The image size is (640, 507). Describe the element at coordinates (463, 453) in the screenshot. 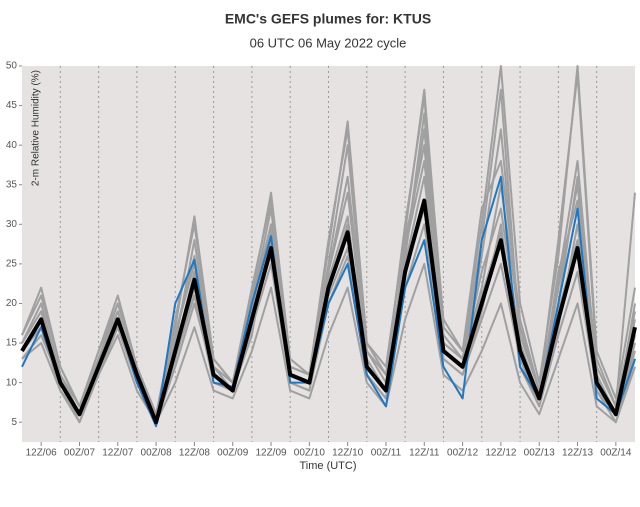

I see `x-tick-label: 00Z/12` at that location.